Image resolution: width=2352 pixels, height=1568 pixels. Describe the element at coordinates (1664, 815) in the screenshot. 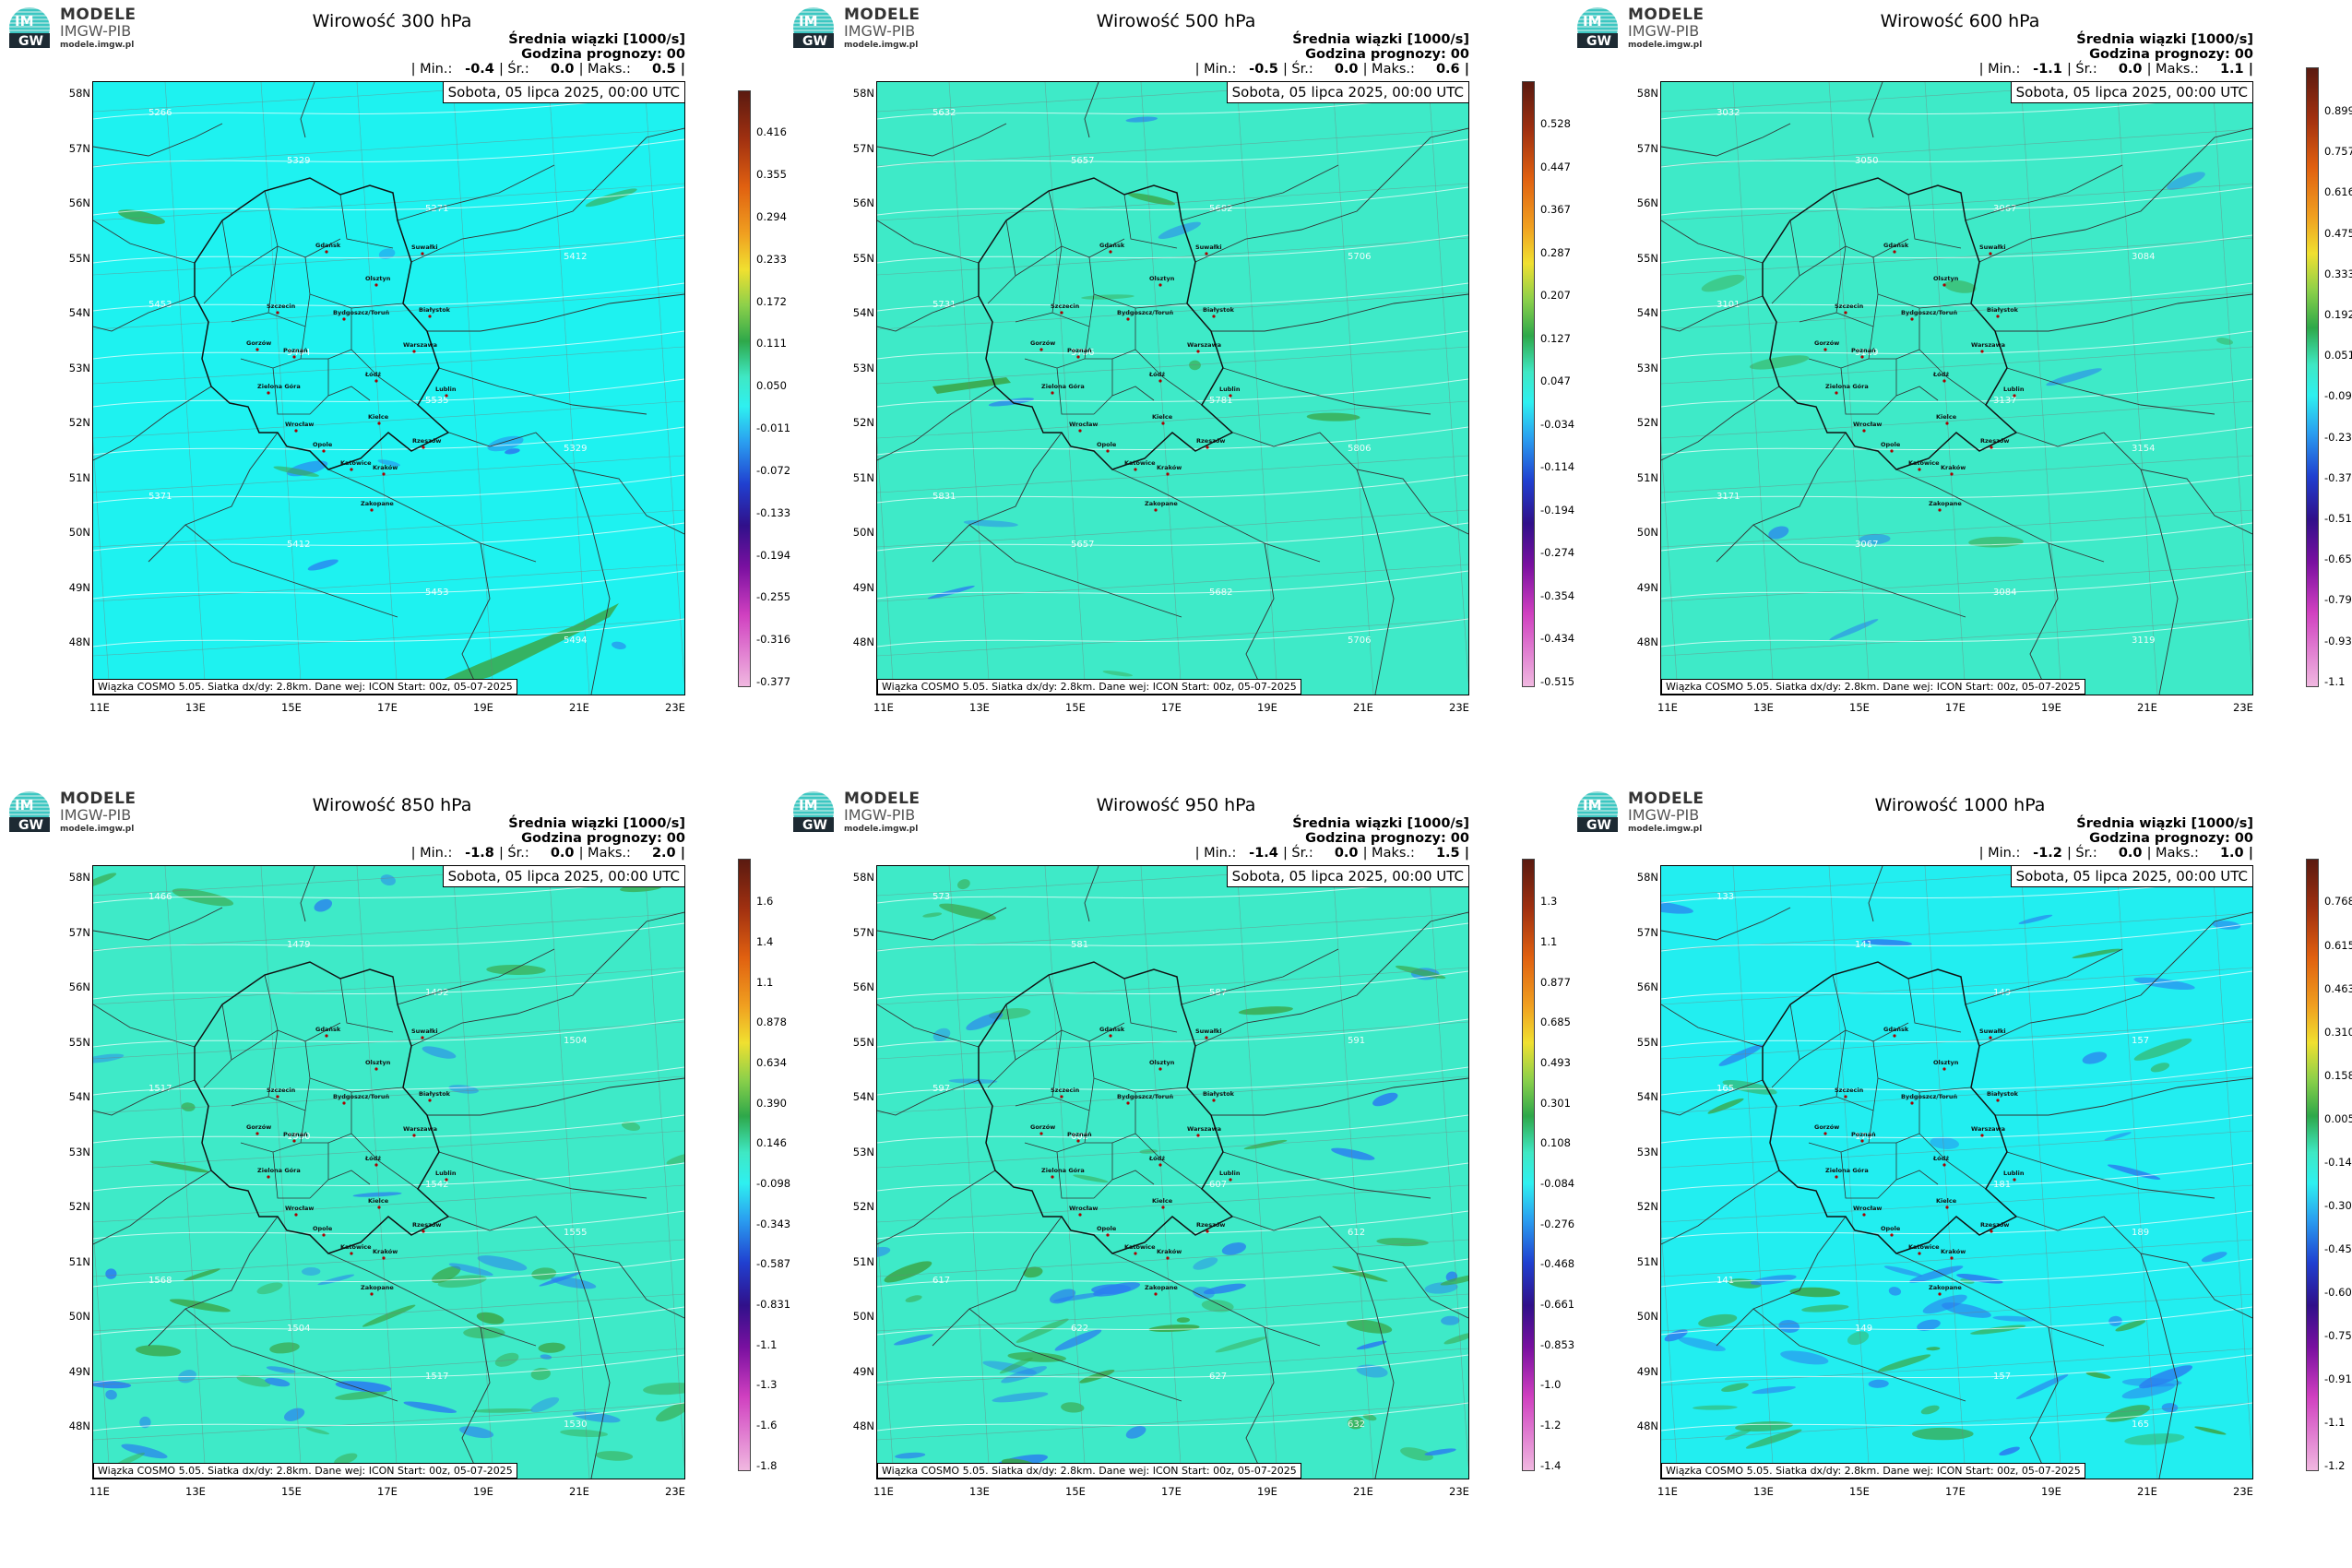

I see `brand-line2: IMGW-PIB` at that location.